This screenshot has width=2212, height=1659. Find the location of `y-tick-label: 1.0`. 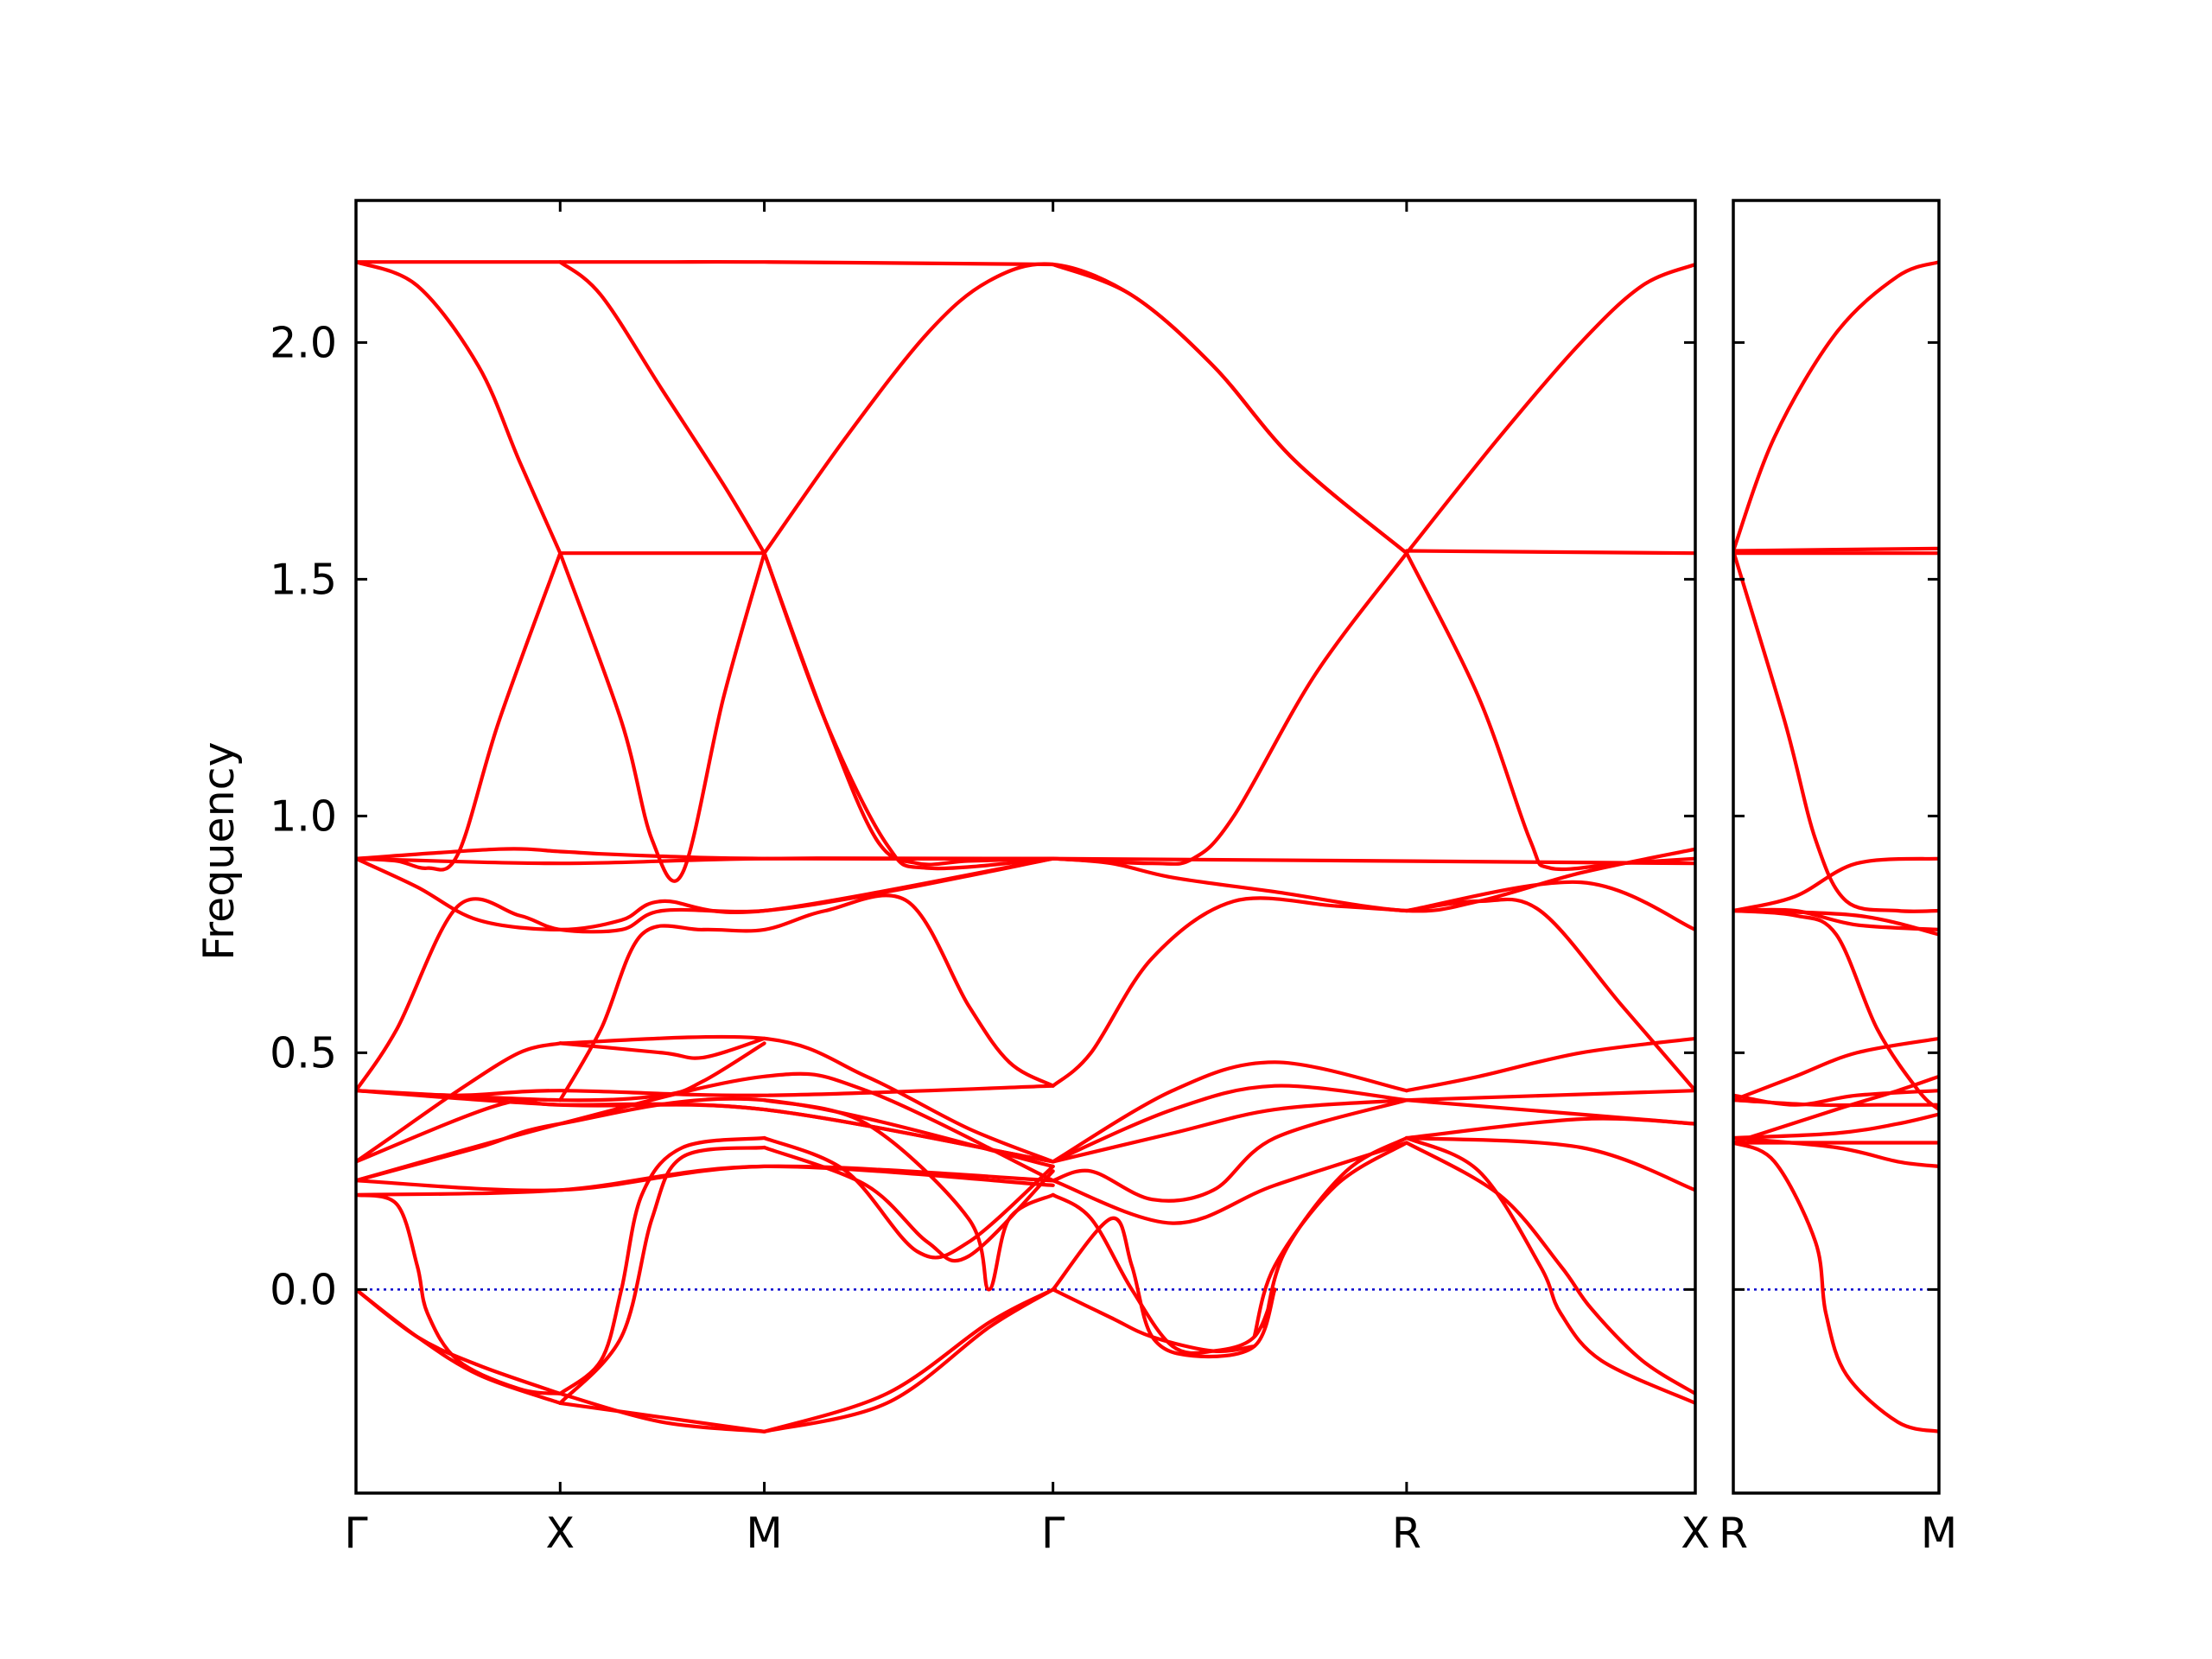

y-tick-label: 1.0 is located at coordinates (303, 816).